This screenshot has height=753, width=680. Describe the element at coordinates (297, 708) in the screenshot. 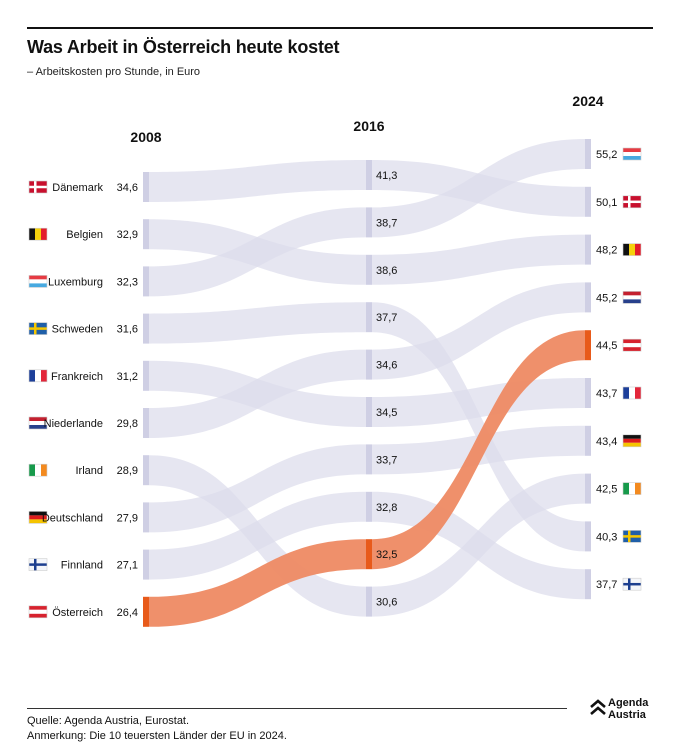

I see `footer-rule` at that location.